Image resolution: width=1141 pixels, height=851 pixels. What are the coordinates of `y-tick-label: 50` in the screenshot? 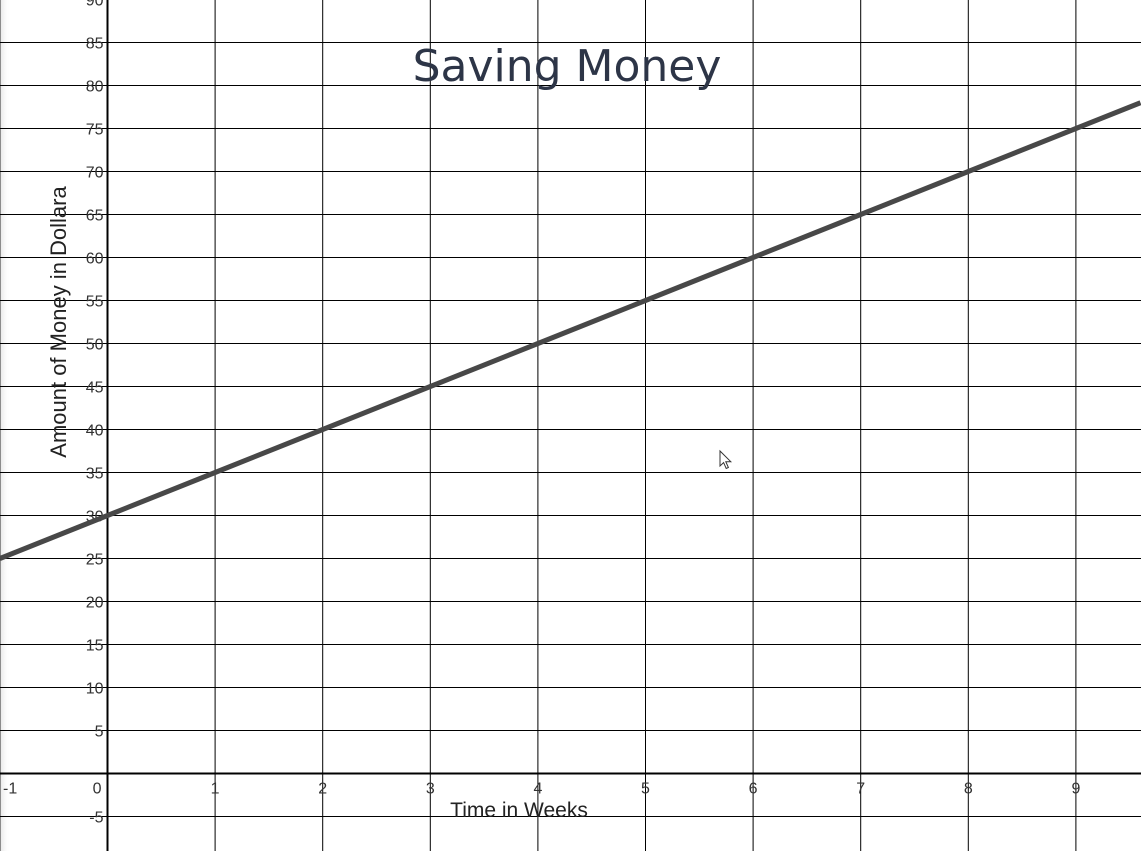 It's located at (95, 345).